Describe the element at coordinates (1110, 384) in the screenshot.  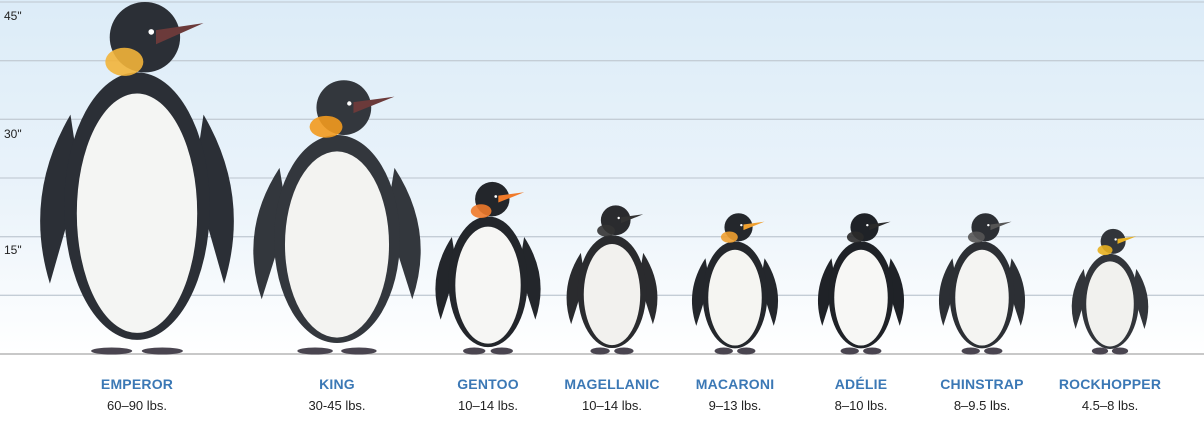
I see `label-rockhopper: ROCKHOPPER` at that location.